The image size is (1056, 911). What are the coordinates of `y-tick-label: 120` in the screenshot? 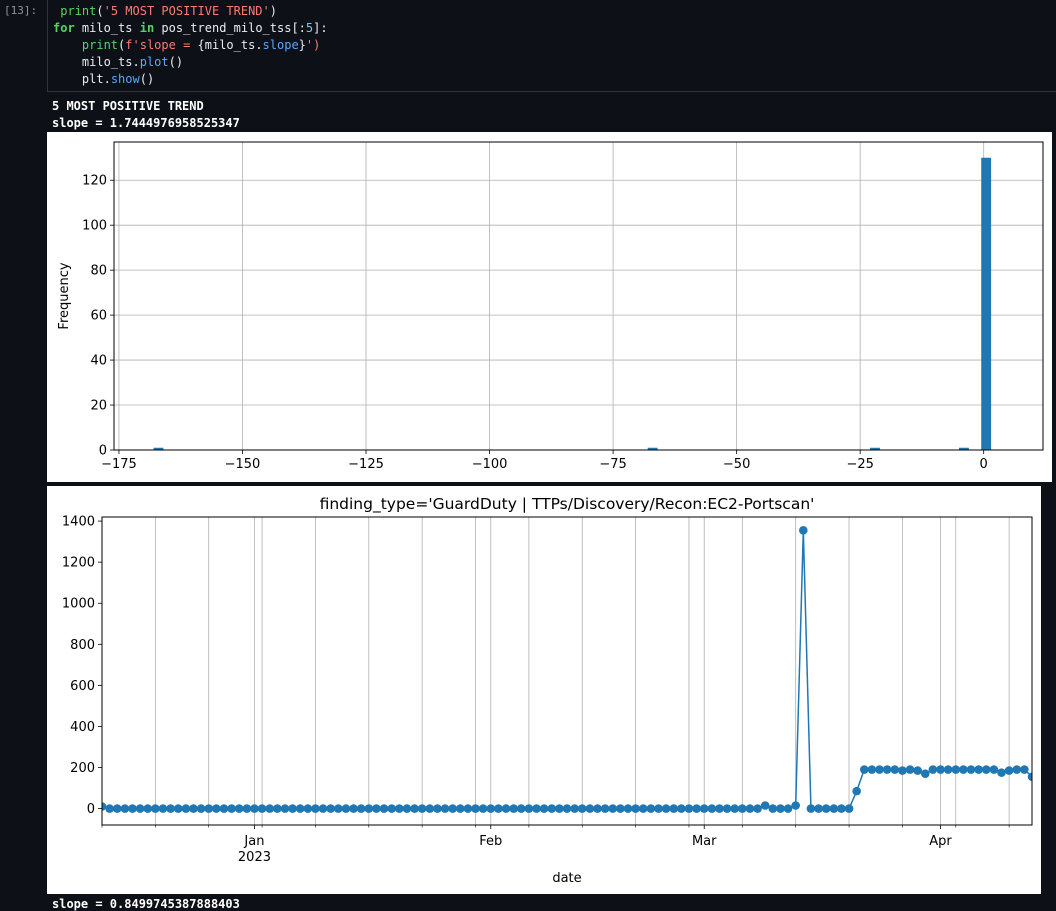 It's located at (94, 181).